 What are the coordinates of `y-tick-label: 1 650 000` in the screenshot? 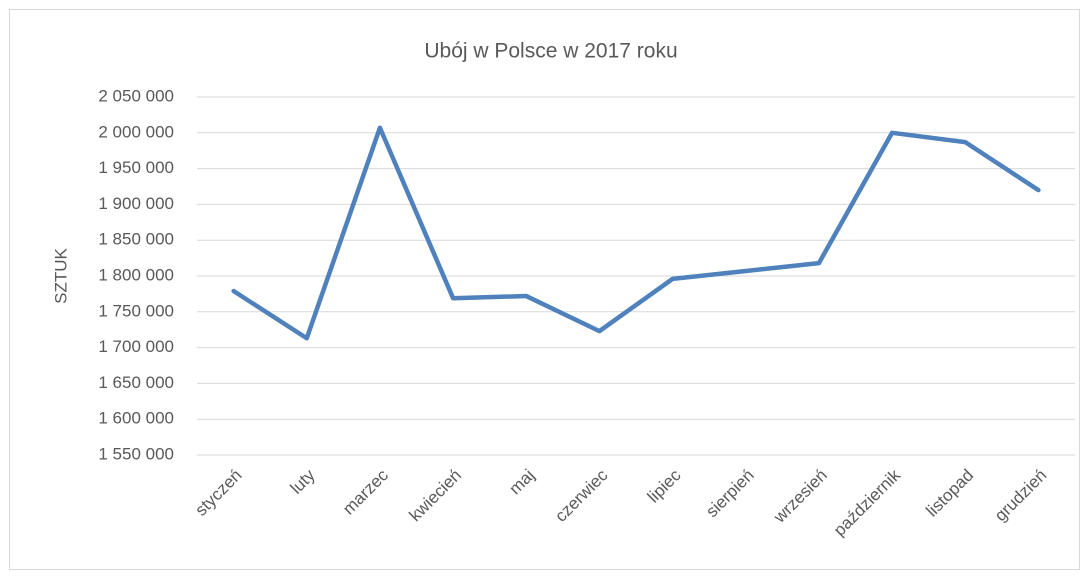 It's located at (136, 382).